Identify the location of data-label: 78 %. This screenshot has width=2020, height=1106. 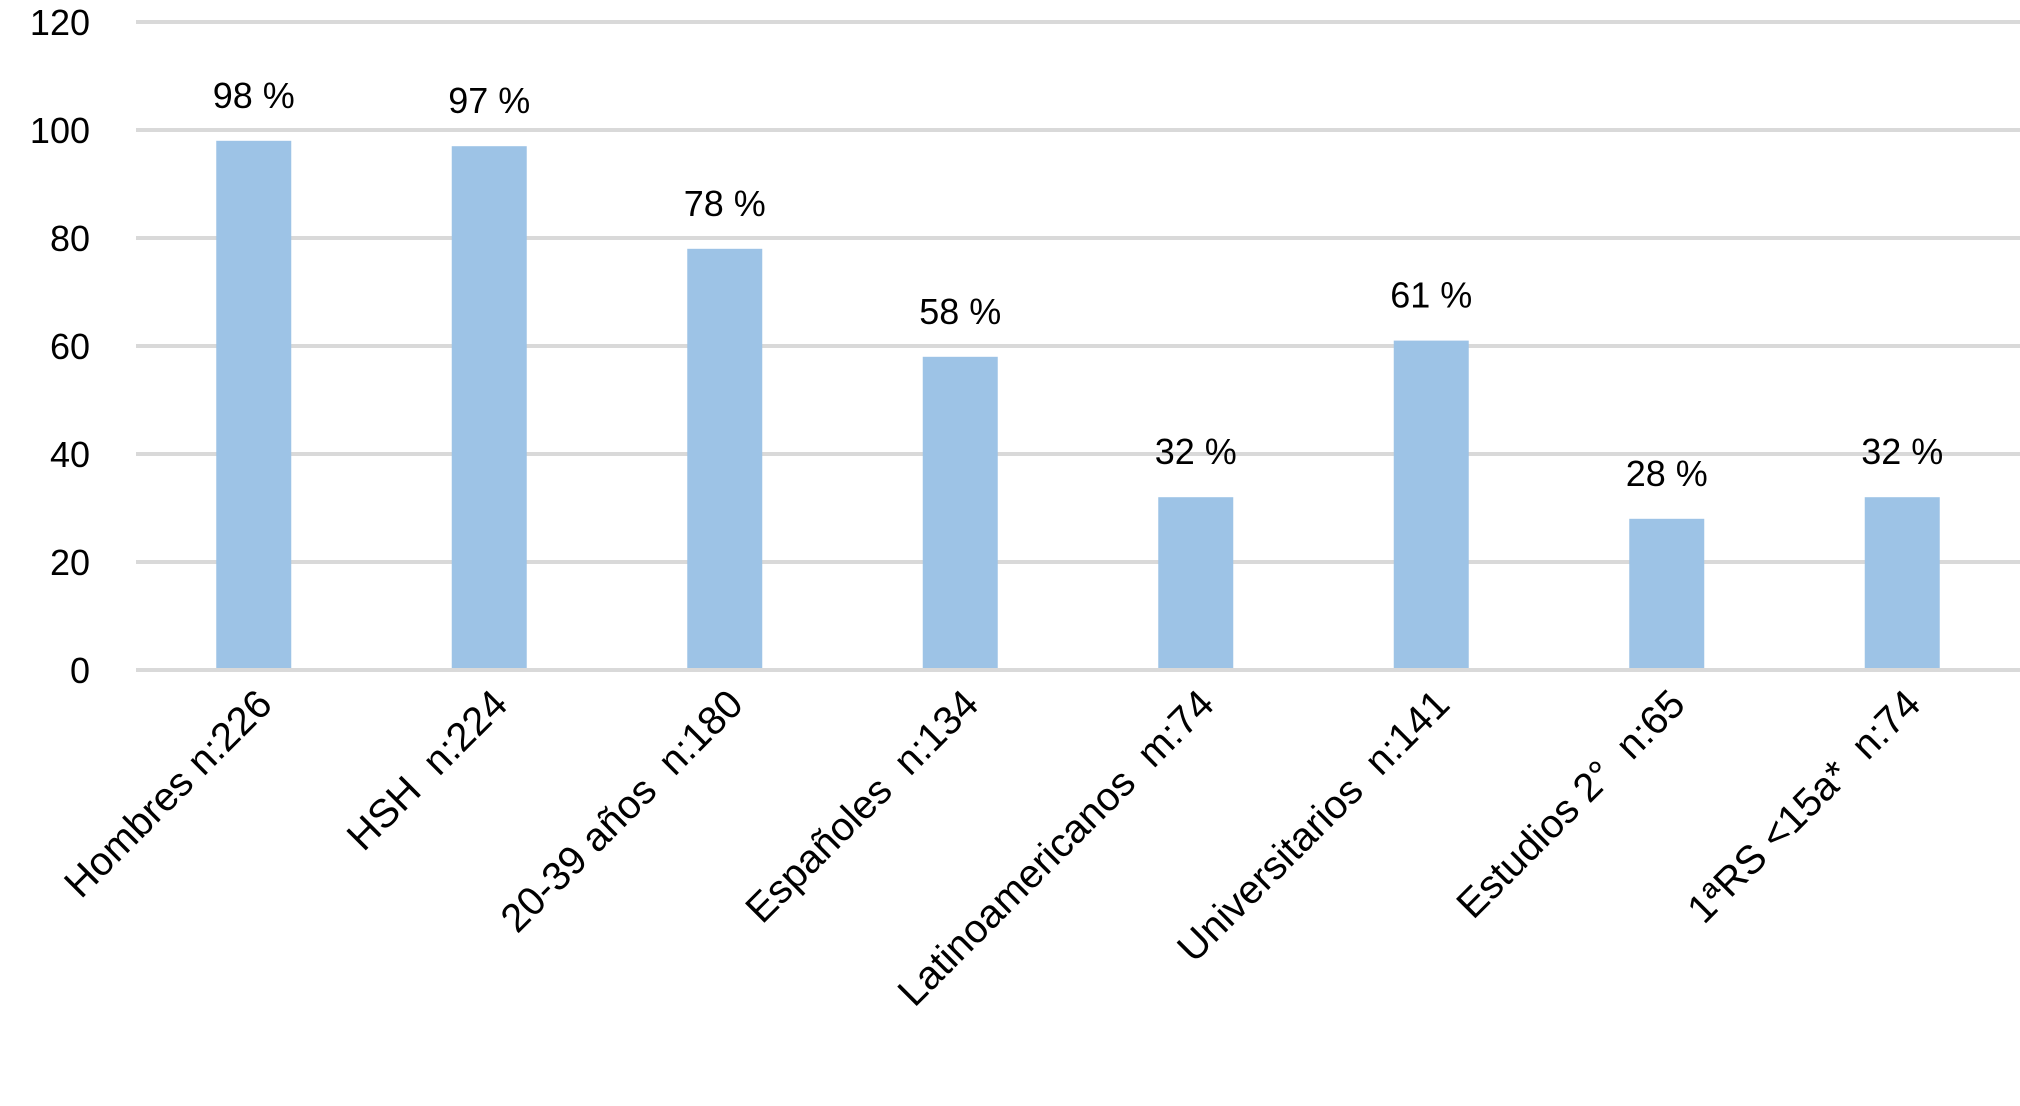
(725, 203).